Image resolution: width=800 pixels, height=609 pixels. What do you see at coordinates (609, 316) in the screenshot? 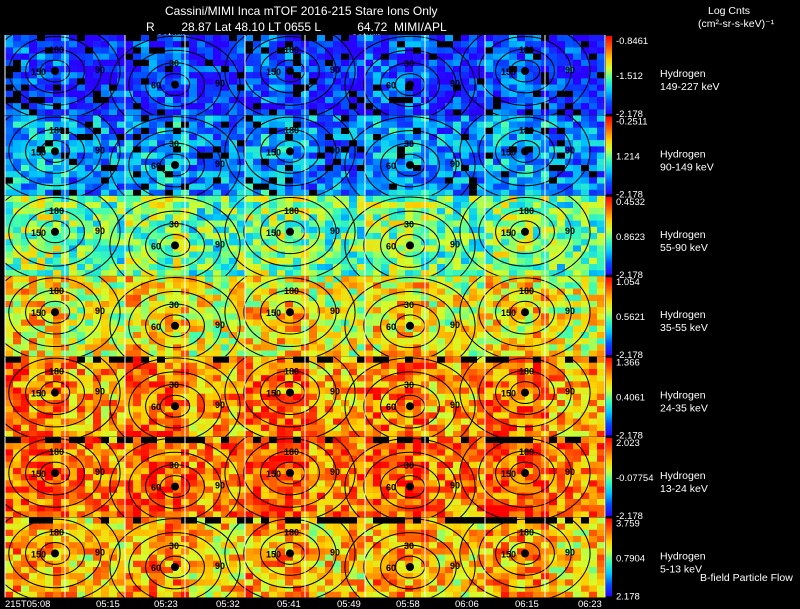
I see `colorbar-gradient` at bounding box center [609, 316].